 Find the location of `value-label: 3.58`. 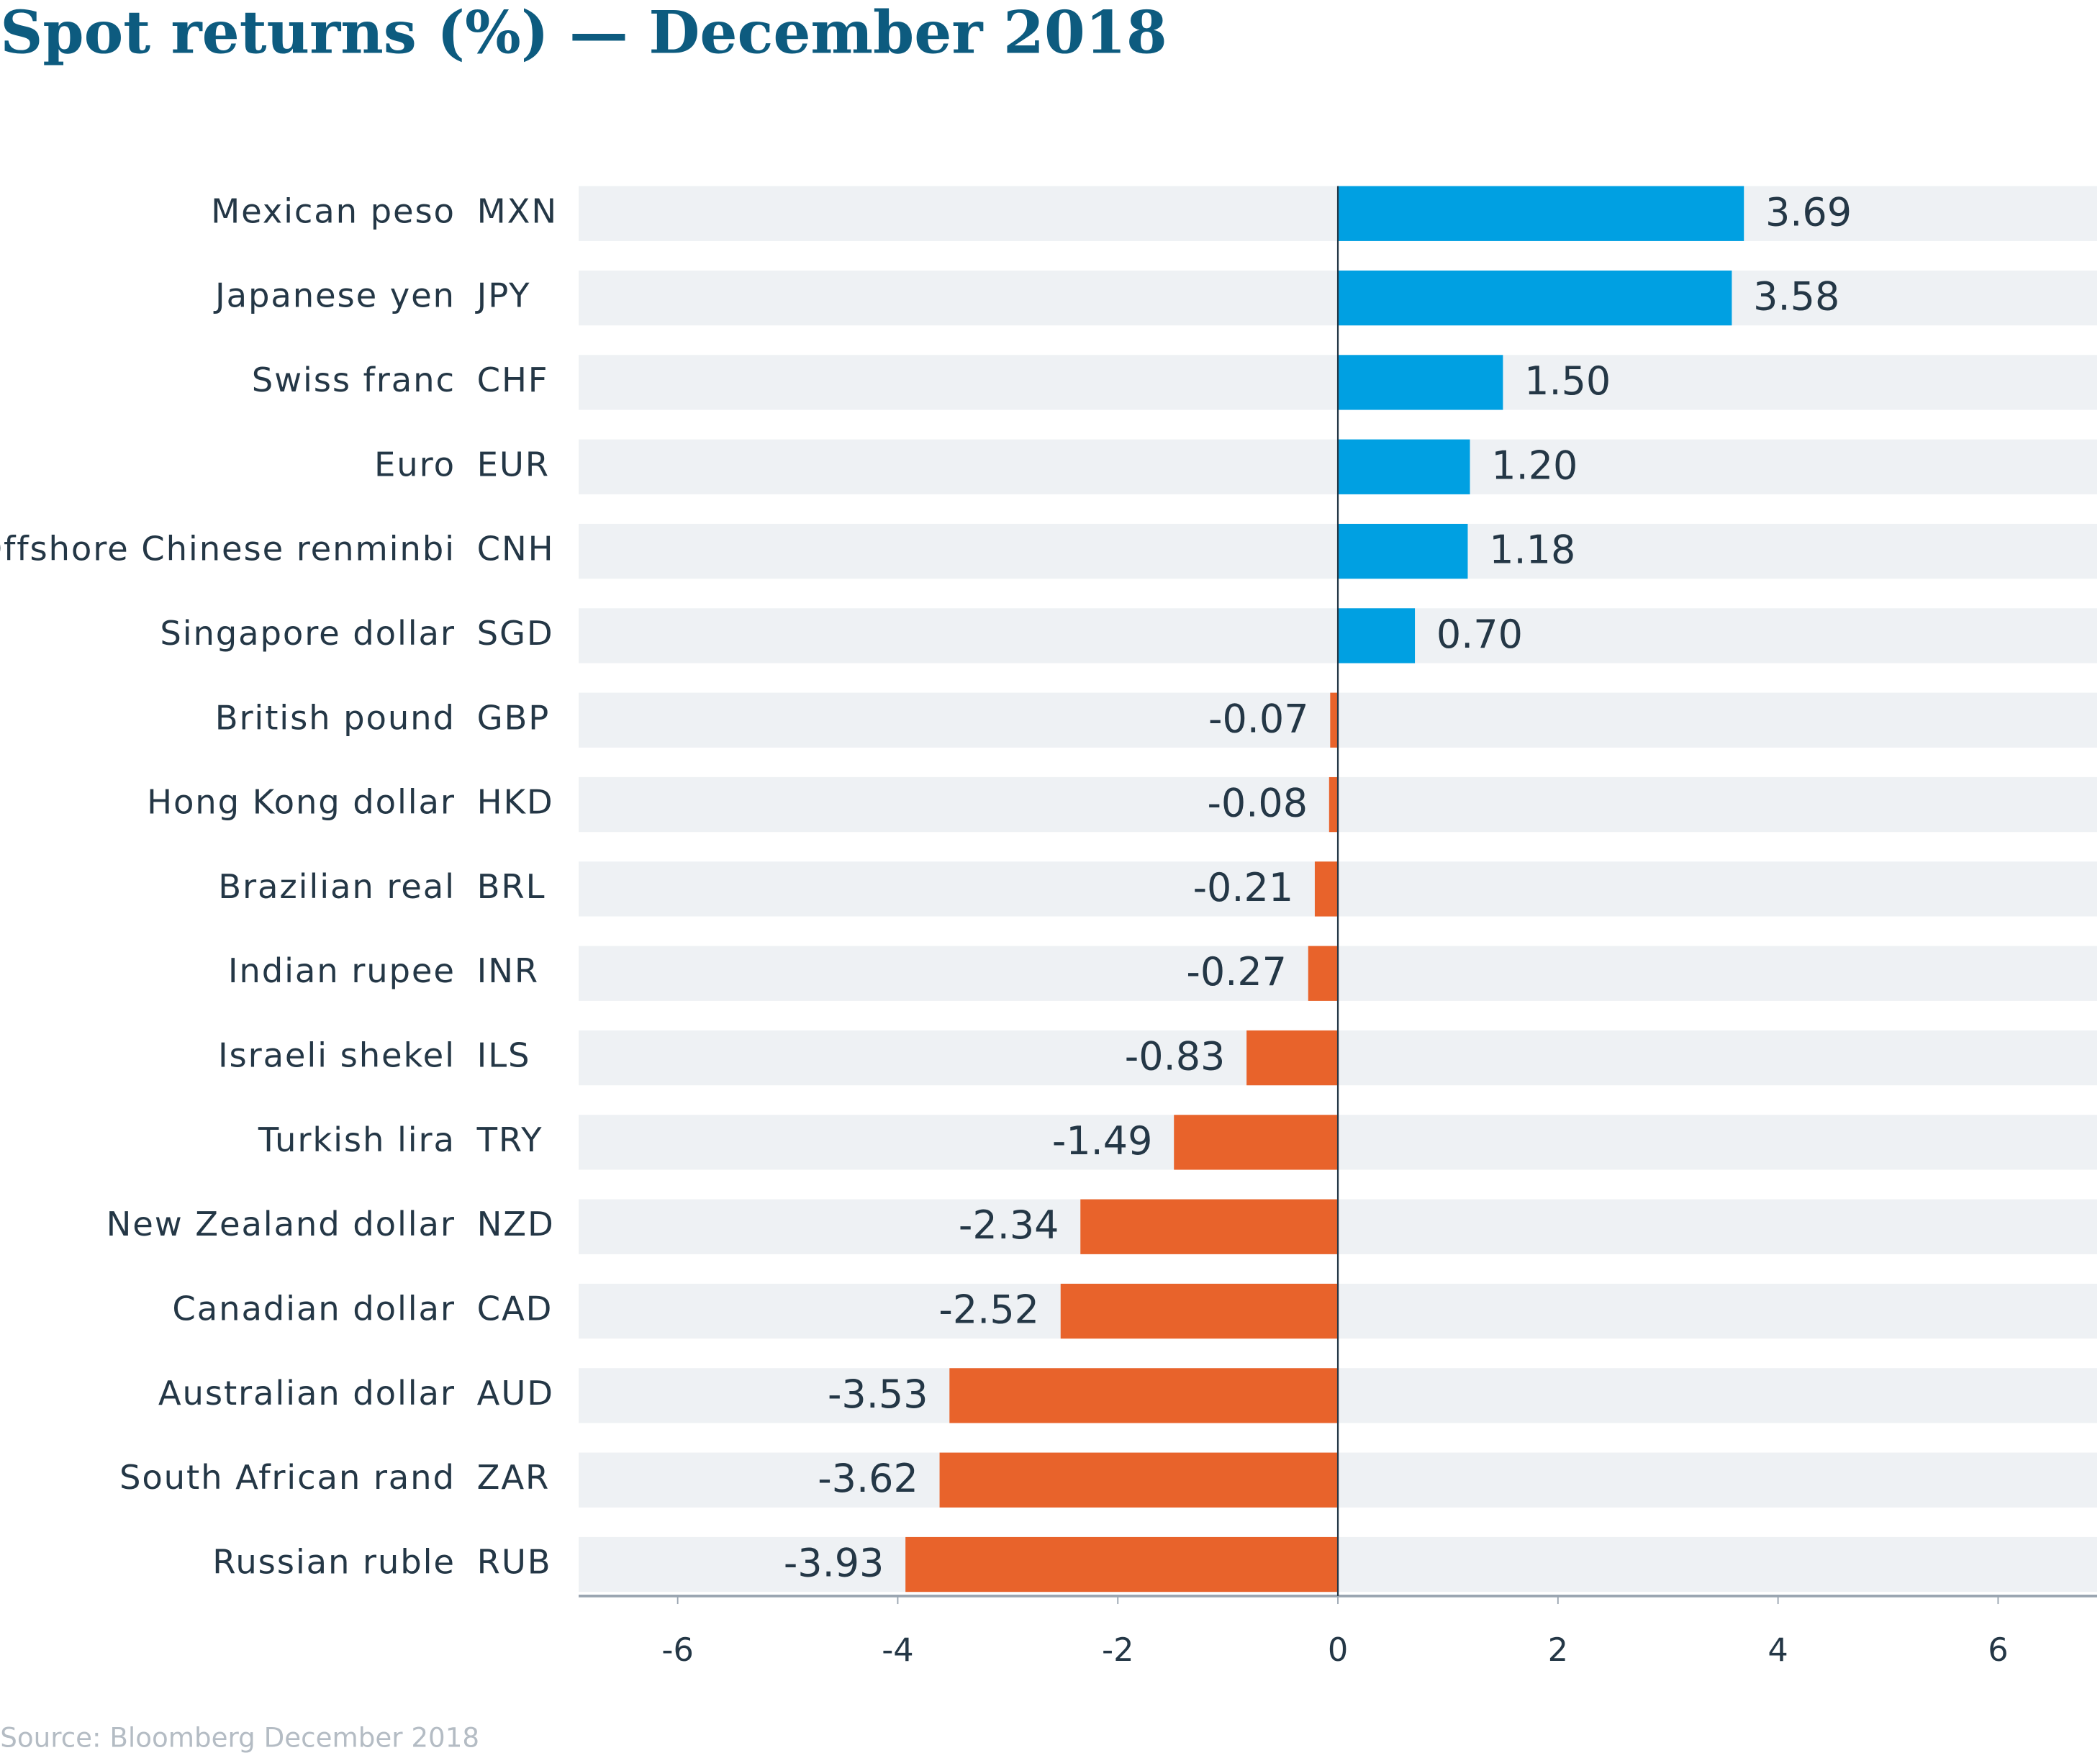

value-label: 3.58 is located at coordinates (1796, 297).